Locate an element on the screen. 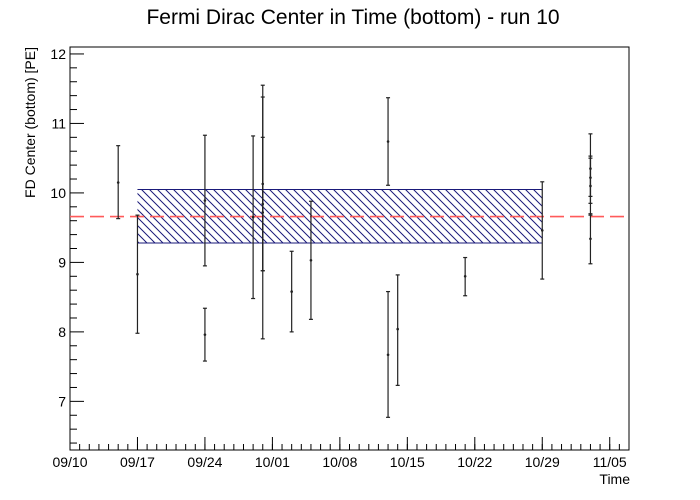  x-tick-label: 10/22 is located at coordinates (474, 462).